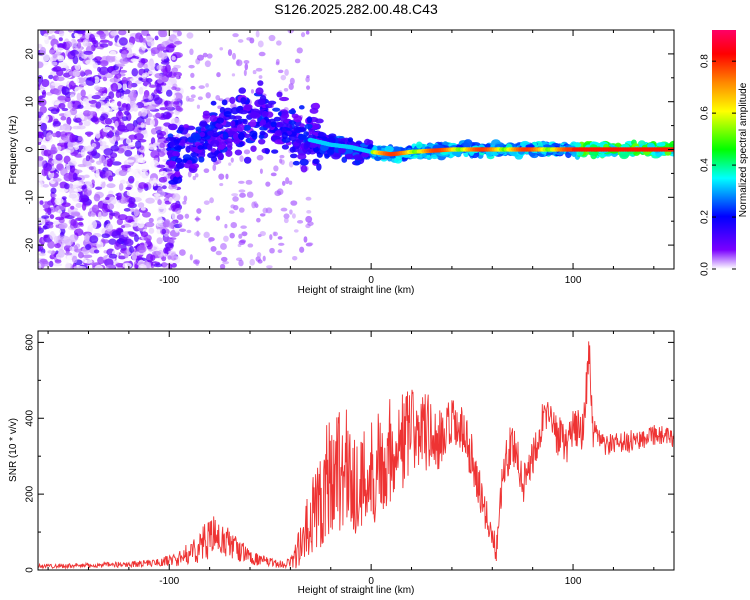 The image size is (750, 600). What do you see at coordinates (573, 280) in the screenshot?
I see `x-tick-label: 100` at bounding box center [573, 280].